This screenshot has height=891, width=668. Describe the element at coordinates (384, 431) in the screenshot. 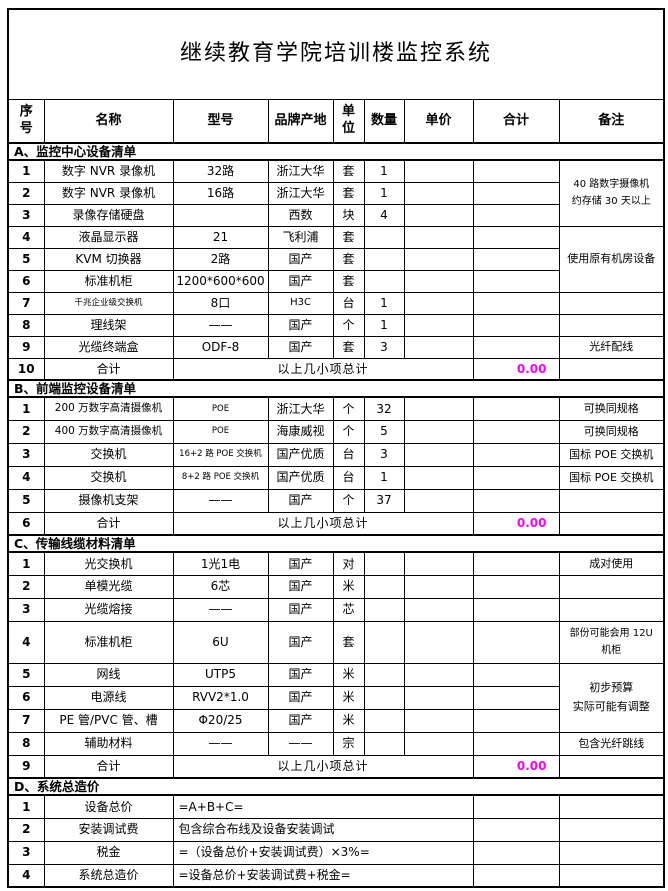

I see `cell-qty: 5` at that location.